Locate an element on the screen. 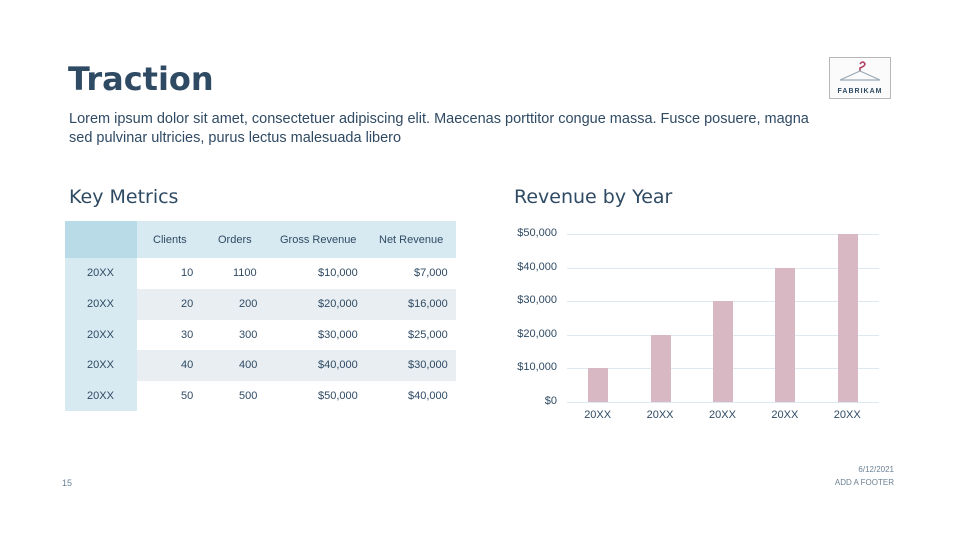 Image resolution: width=960 pixels, height=540 pixels. table-cell: 40 is located at coordinates (187, 365).